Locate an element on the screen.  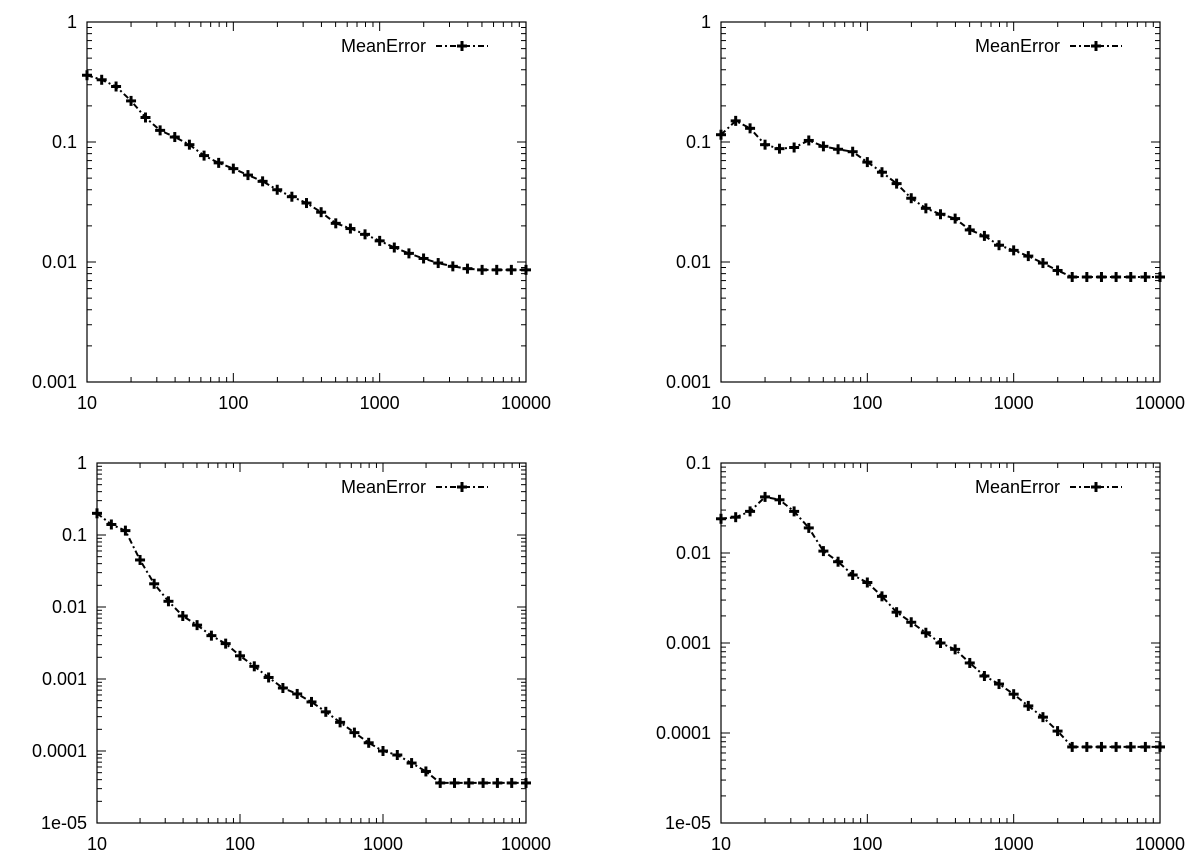
x-tick-label: 10000 is located at coordinates (526, 844).